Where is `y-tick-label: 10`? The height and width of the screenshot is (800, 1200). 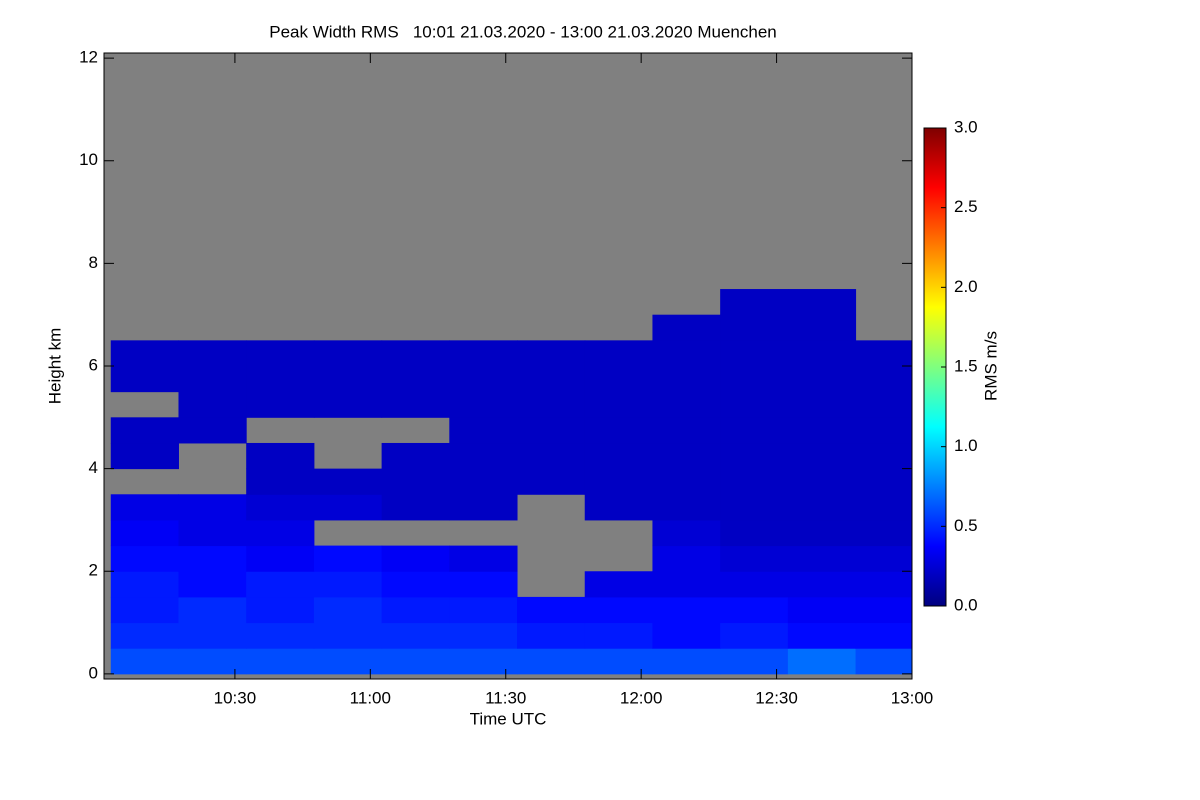
y-tick-label: 10 is located at coordinates (88, 159).